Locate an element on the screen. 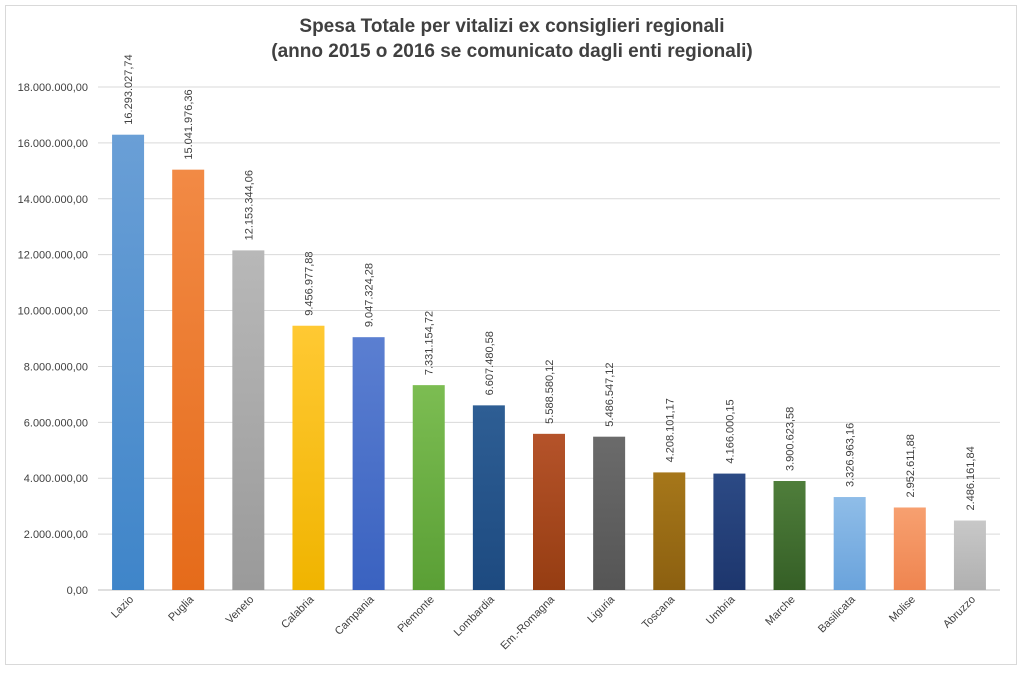 Image resolution: width=1024 pixels, height=673 pixels. bar-calabria is located at coordinates (308, 457).